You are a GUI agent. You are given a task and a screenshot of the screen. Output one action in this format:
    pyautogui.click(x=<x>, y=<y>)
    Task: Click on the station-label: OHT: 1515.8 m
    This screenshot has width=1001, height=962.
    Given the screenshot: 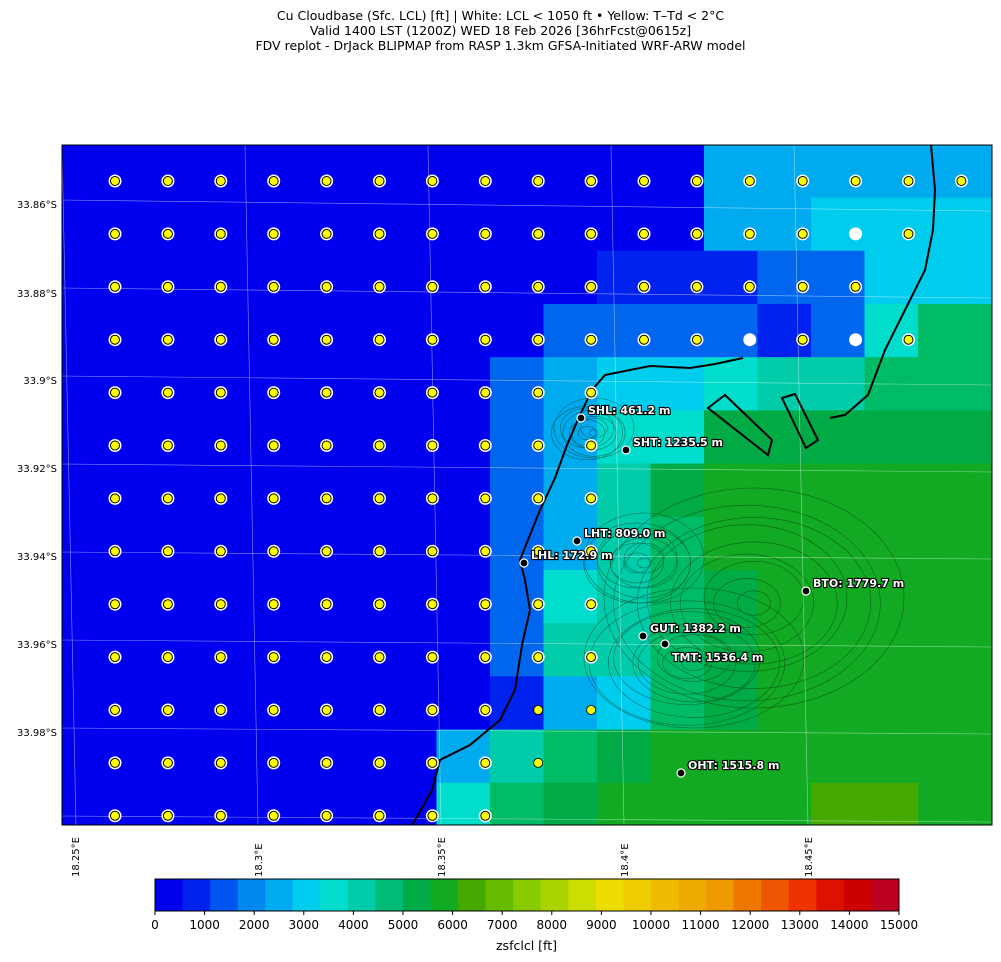 What is the action you would take?
    pyautogui.click(x=733, y=765)
    